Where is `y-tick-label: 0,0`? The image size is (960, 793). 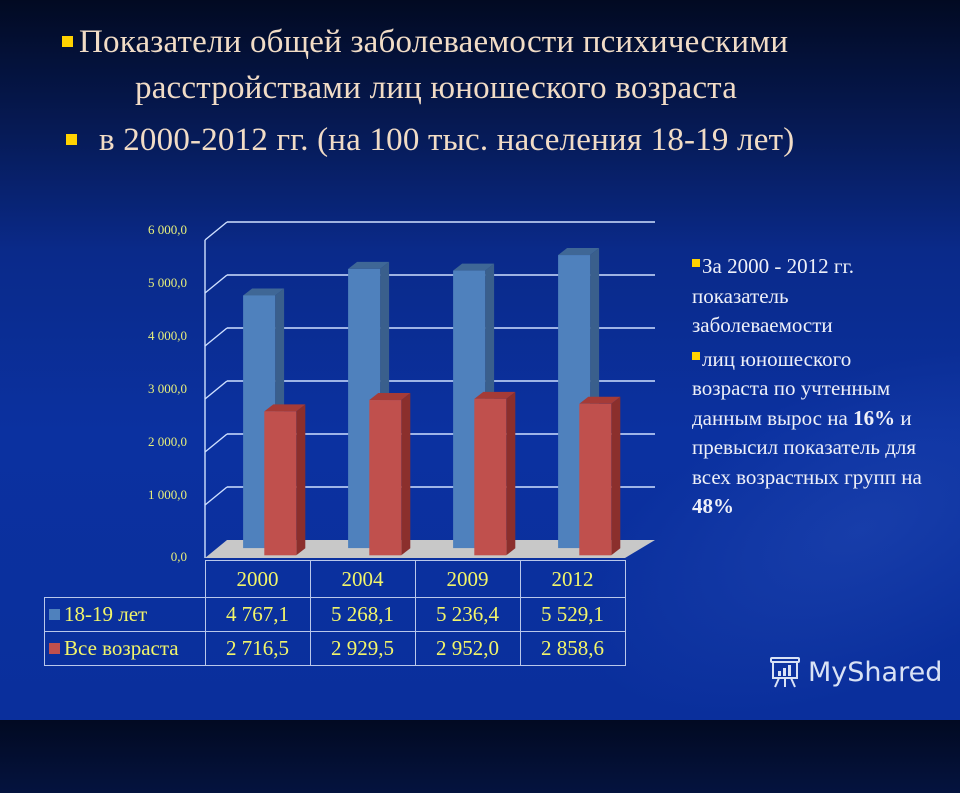 y-tick-label: 0,0 is located at coordinates (178, 556).